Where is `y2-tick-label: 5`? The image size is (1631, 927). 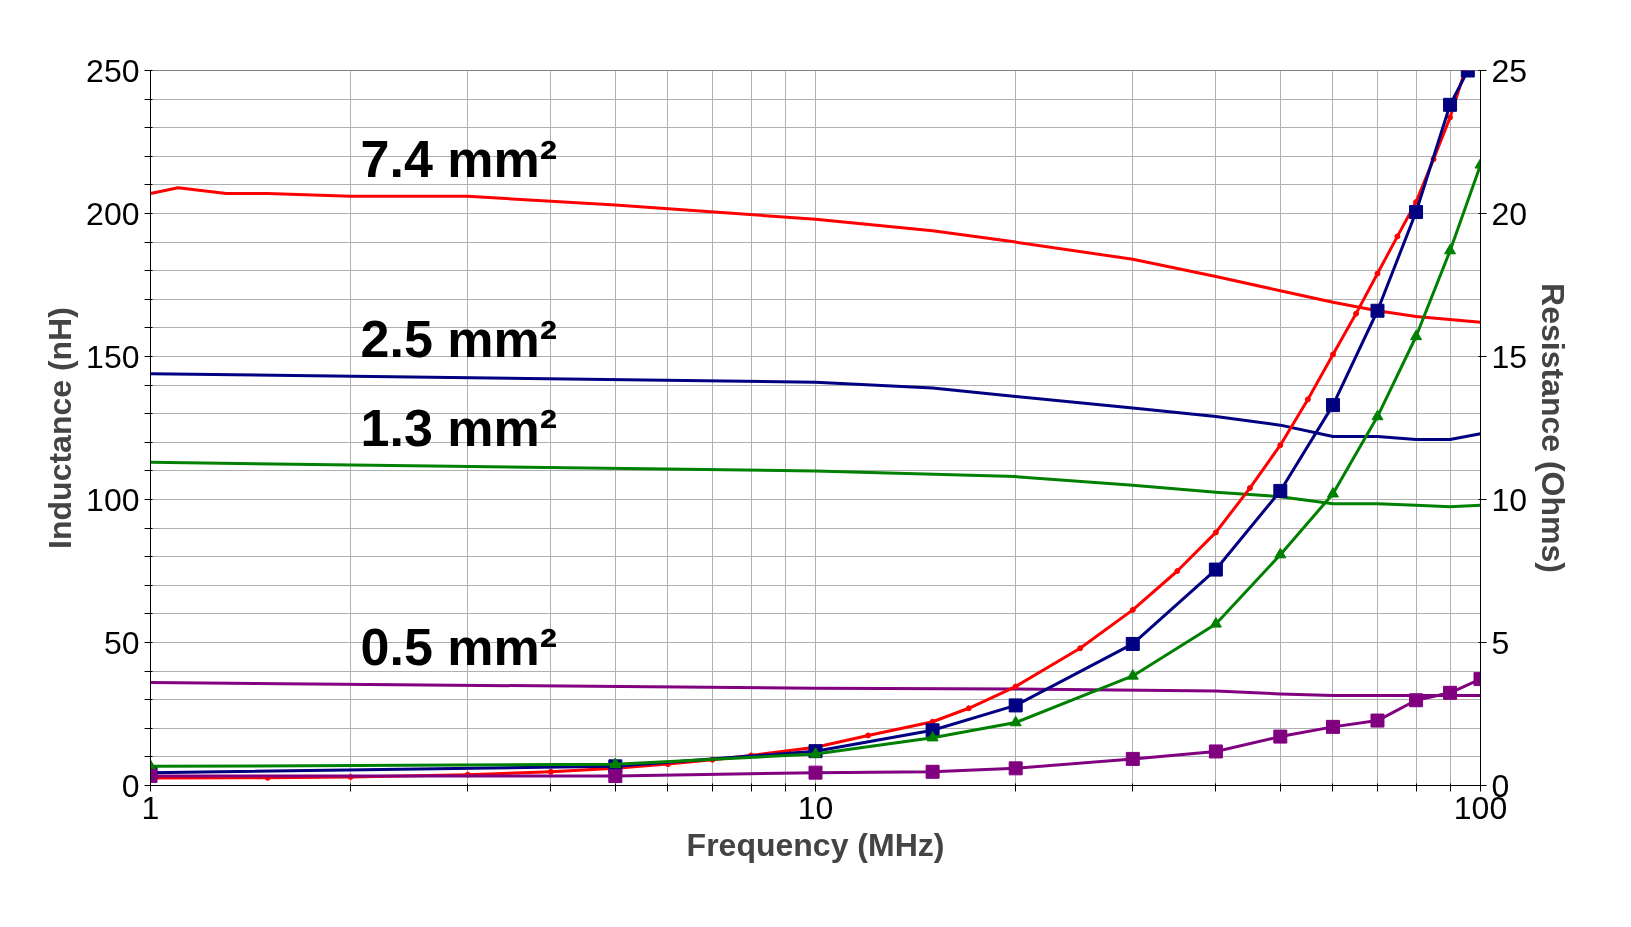 y2-tick-label: 5 is located at coordinates (1500, 642).